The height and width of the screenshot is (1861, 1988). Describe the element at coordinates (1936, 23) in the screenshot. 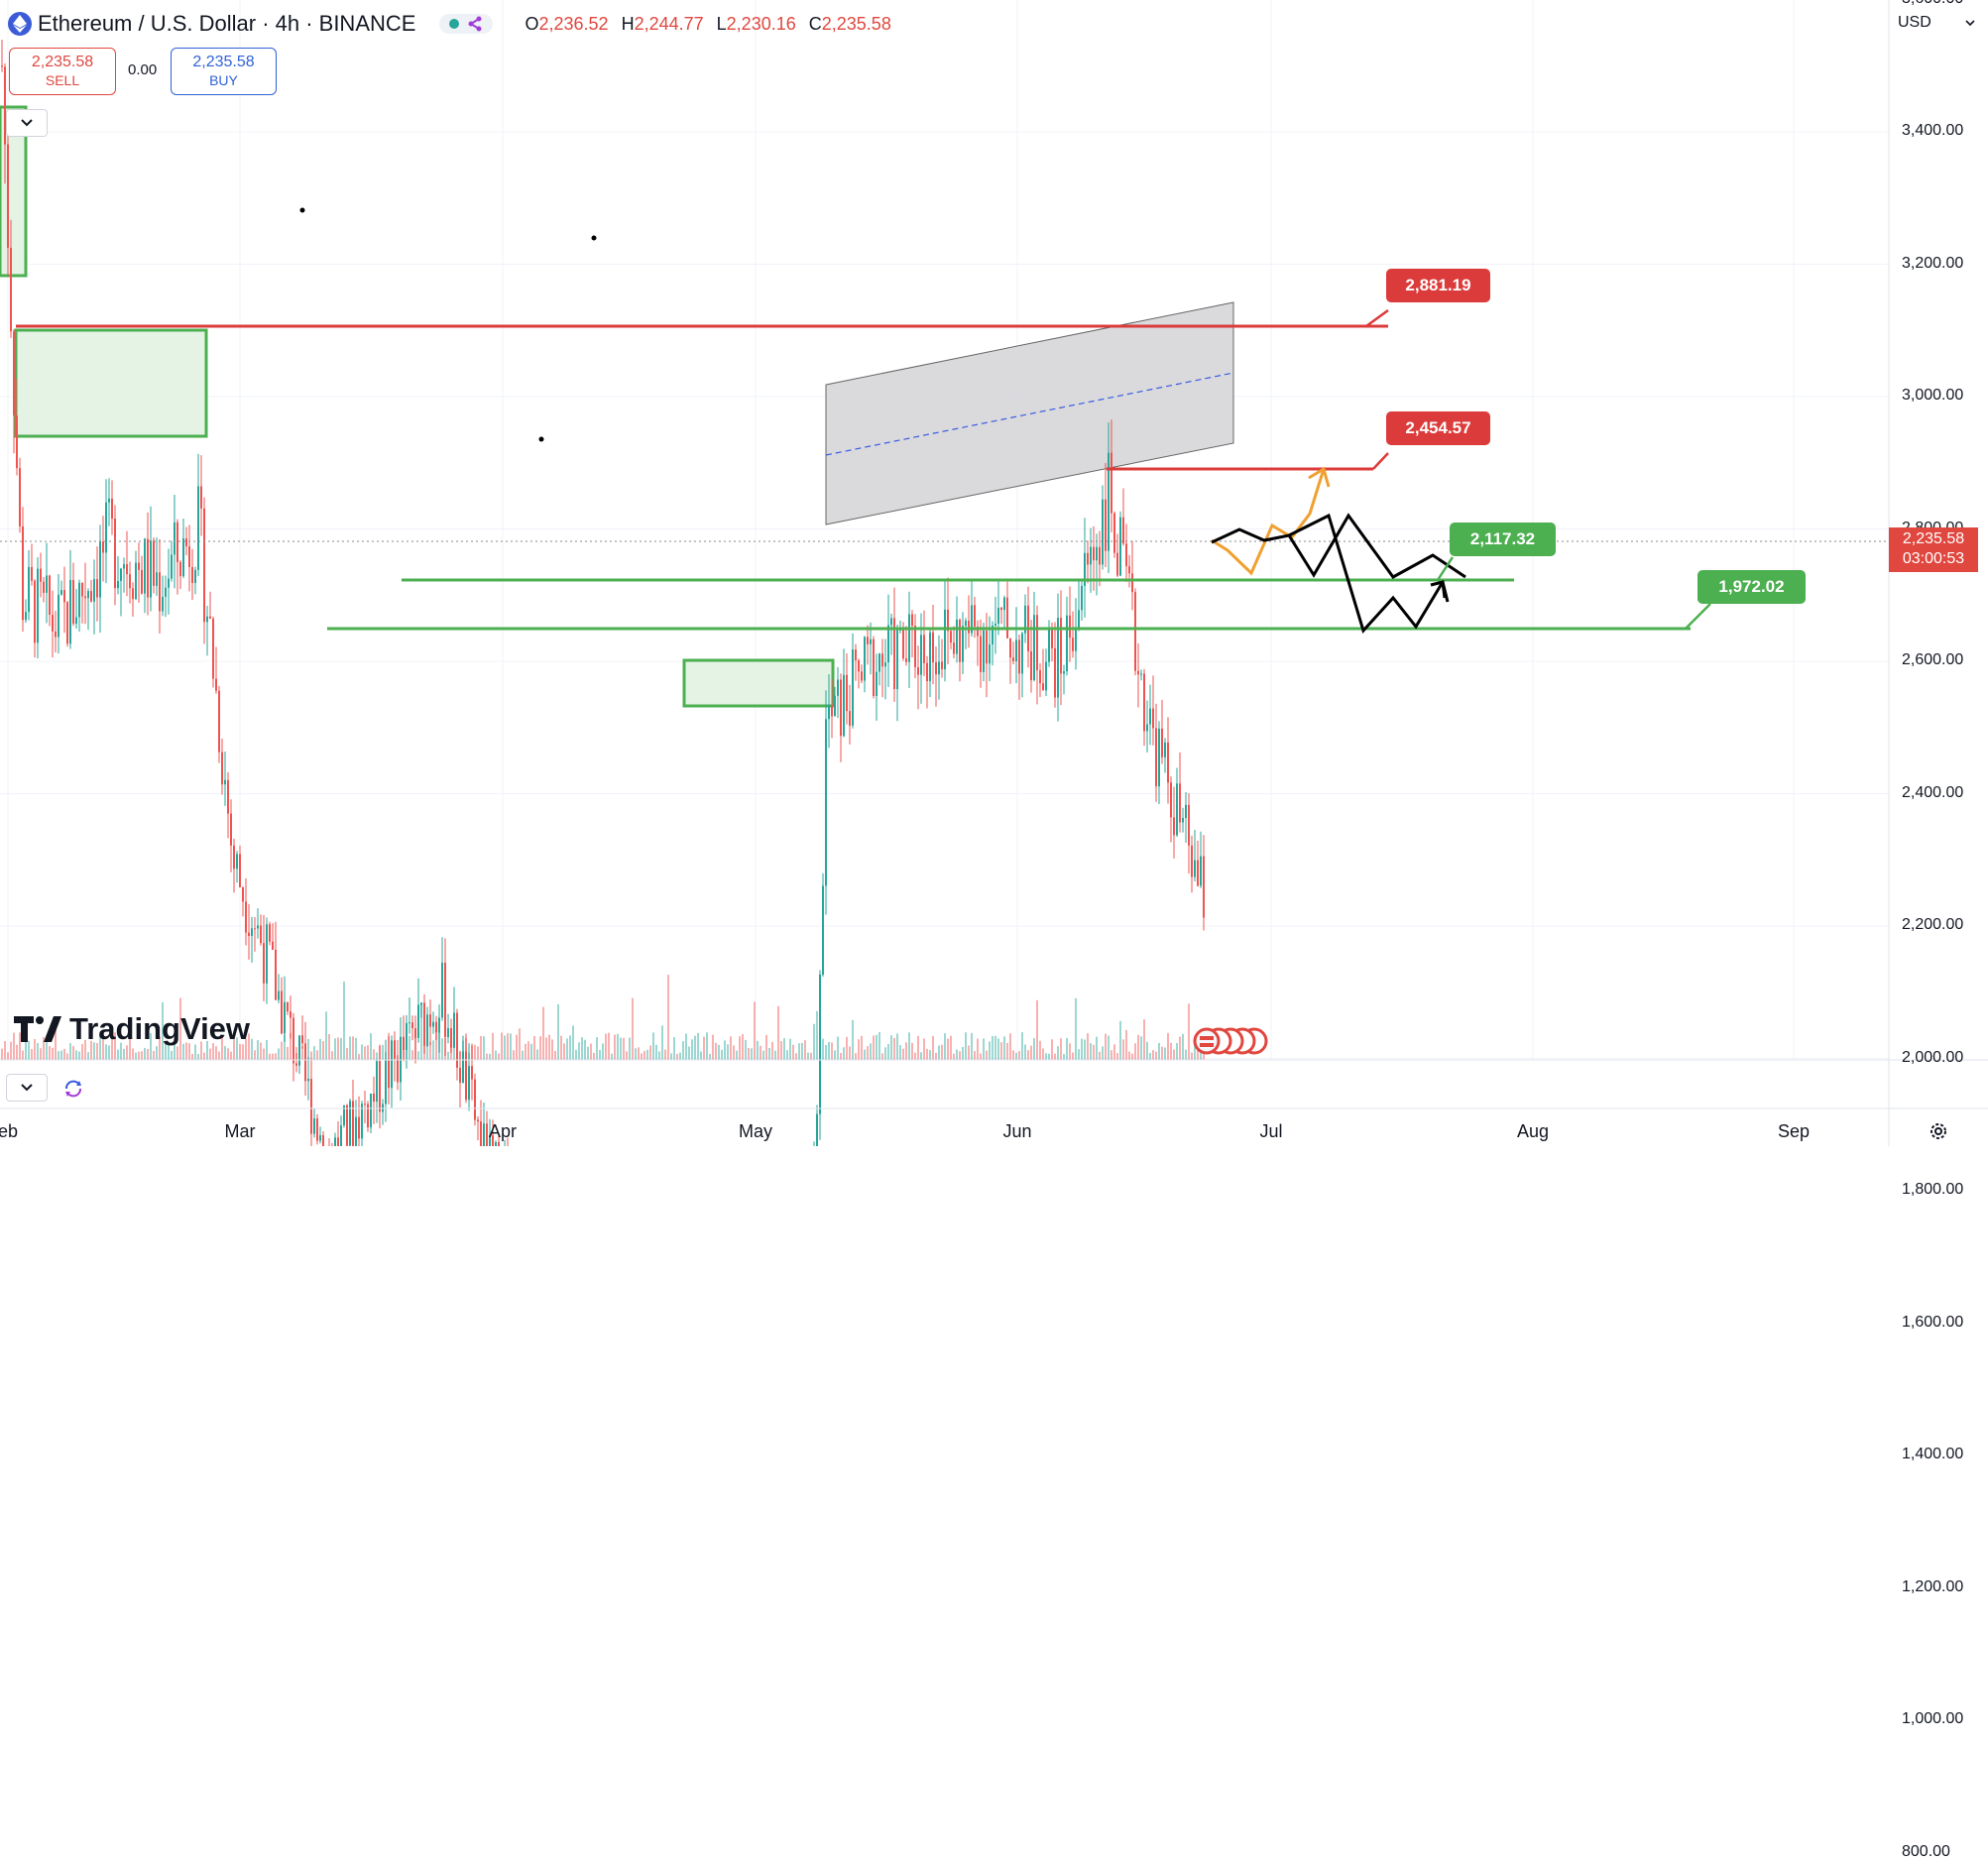

I see `currency-select: USD` at that location.